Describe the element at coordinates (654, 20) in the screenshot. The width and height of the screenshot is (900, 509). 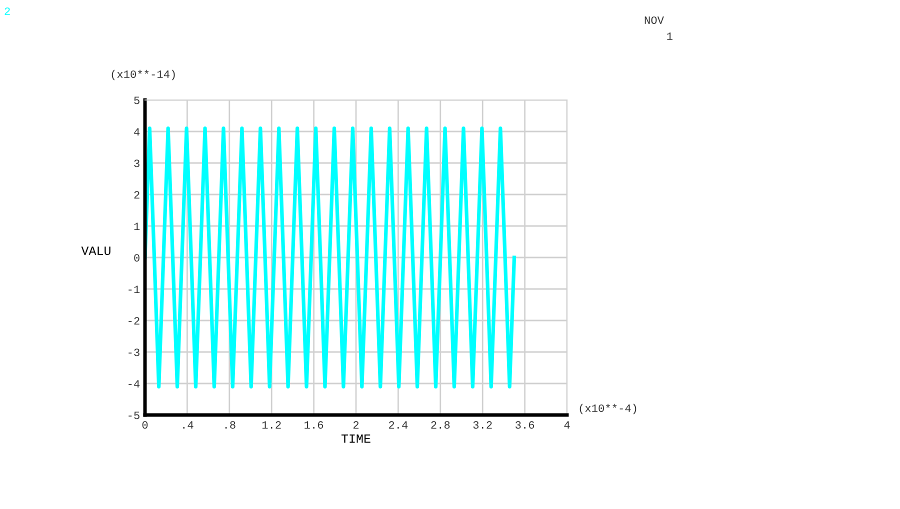
I see `text: NOV` at that location.